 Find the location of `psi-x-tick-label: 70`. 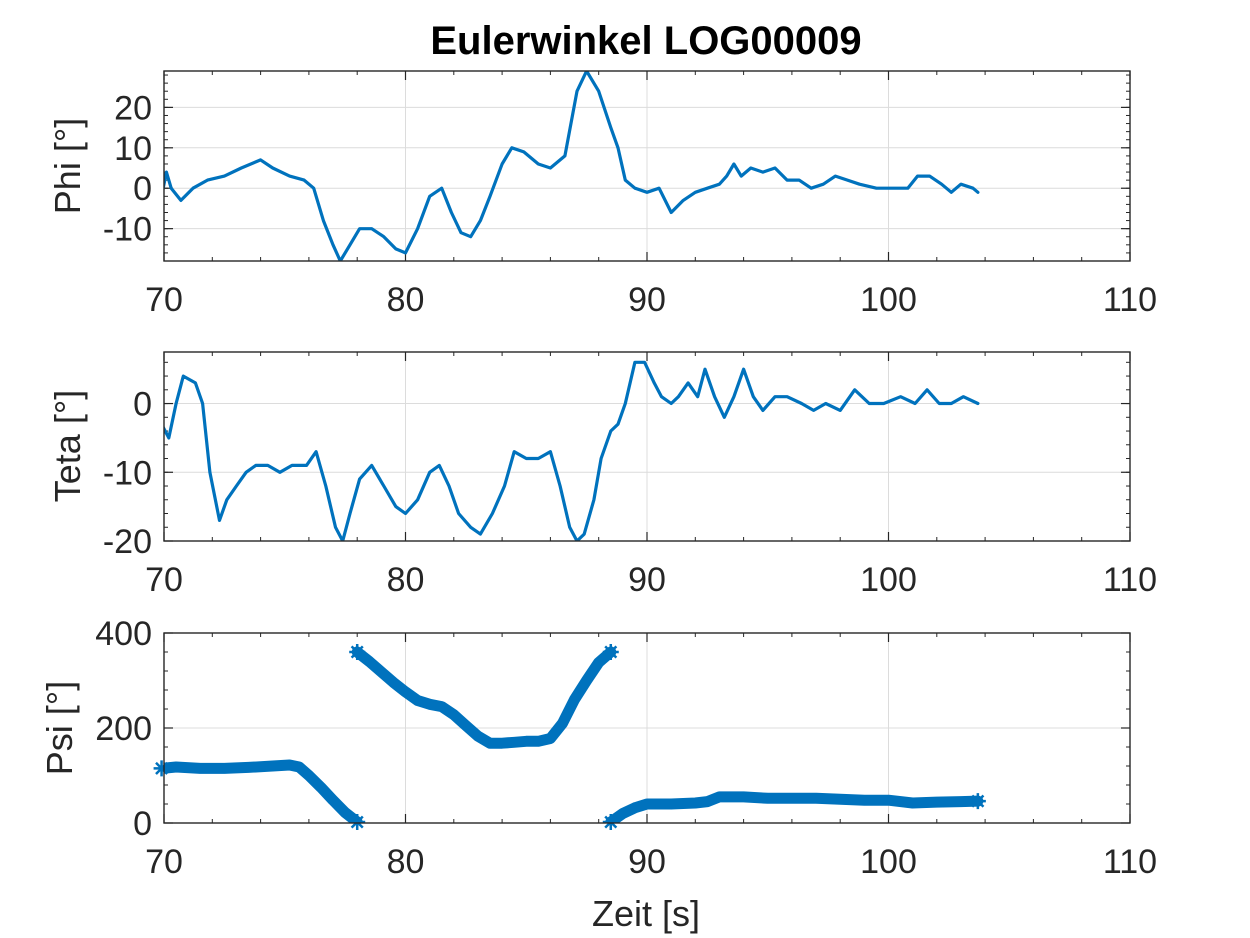

psi-x-tick-label: 70 is located at coordinates (164, 862).